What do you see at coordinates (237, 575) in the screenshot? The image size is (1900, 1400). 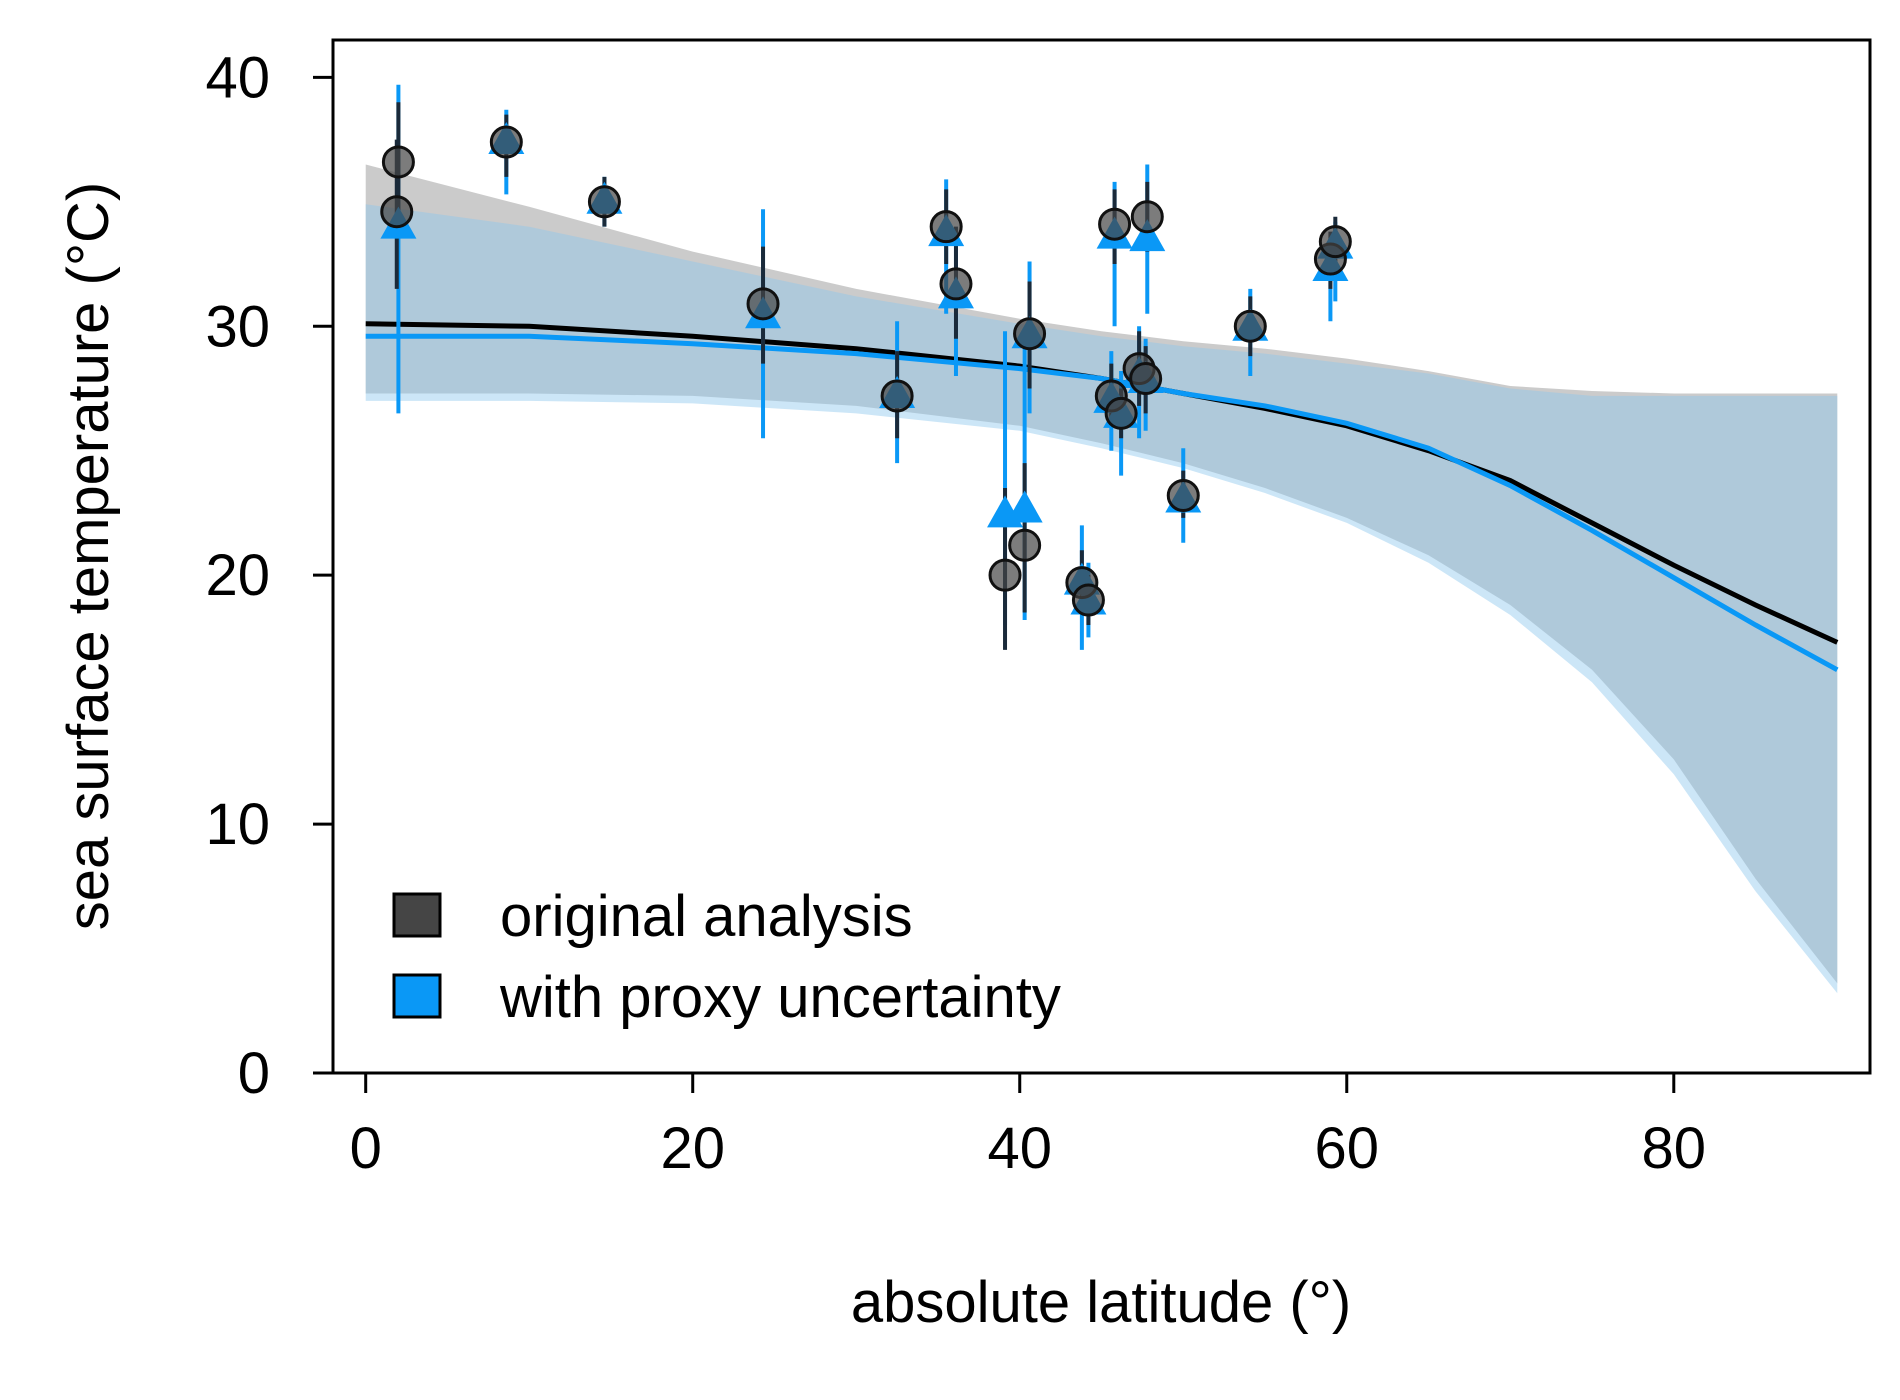 I see `y-tick-label: 20` at bounding box center [237, 575].